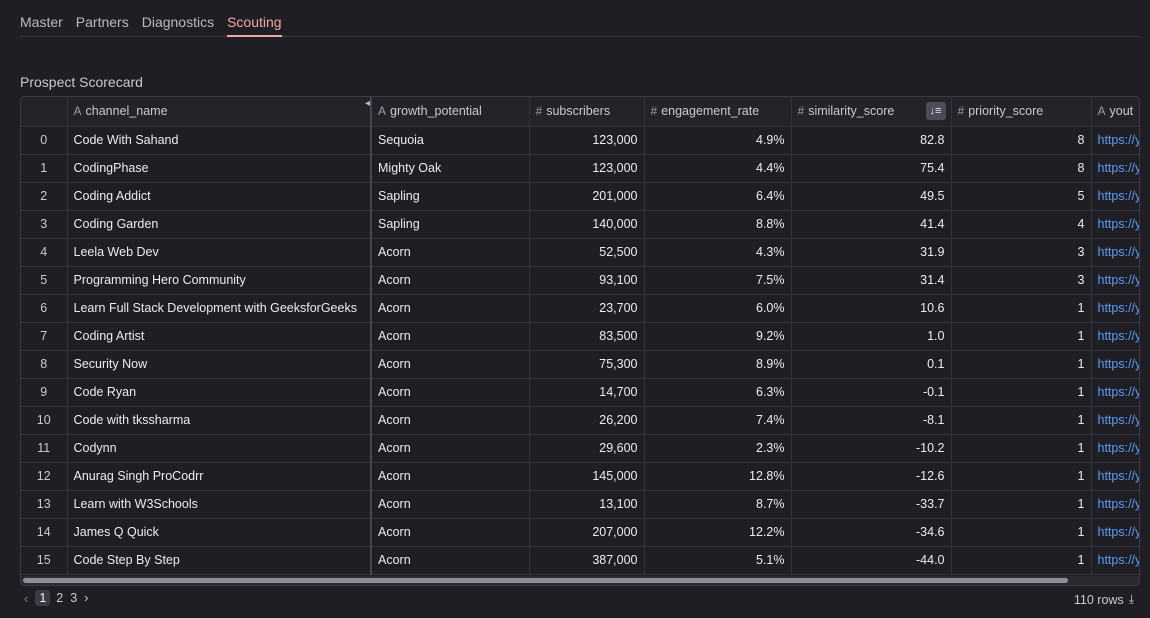  Describe the element at coordinates (43, 598) in the screenshot. I see `page-1-button: 1` at that location.